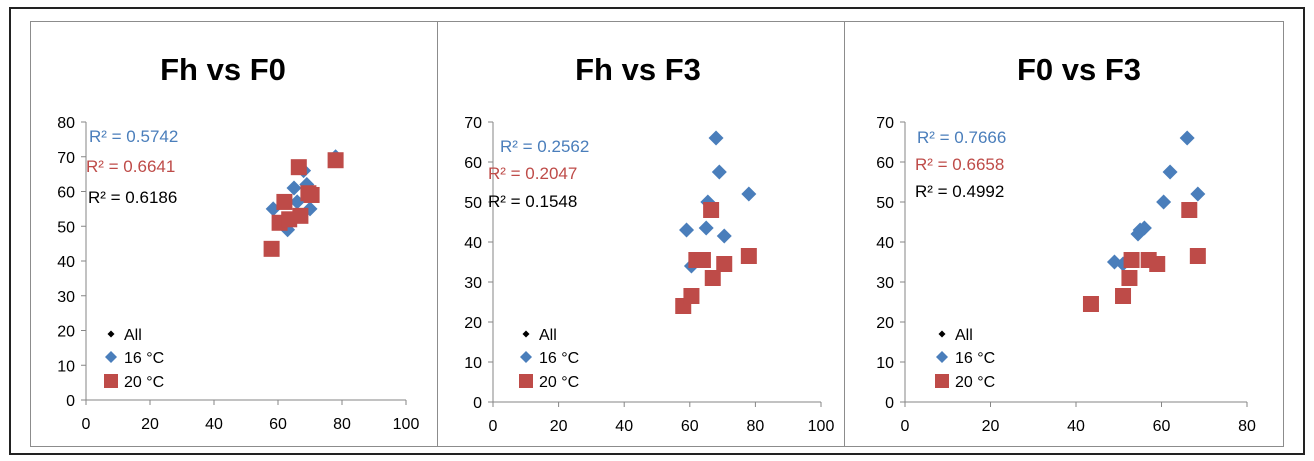 The image size is (1314, 461). What do you see at coordinates (959, 164) in the screenshot?
I see `r-squared-label: R² = 0.6658` at bounding box center [959, 164].